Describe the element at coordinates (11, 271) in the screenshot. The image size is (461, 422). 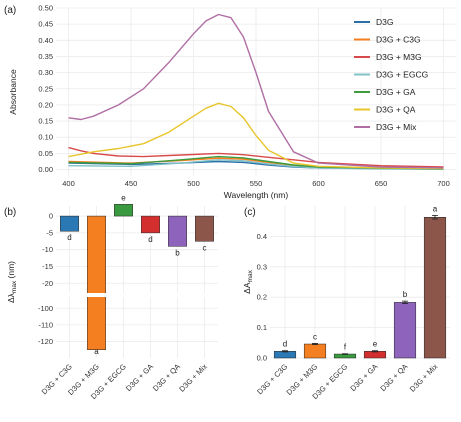
I see `panel-b-y-label-unit: (nm)` at that location.